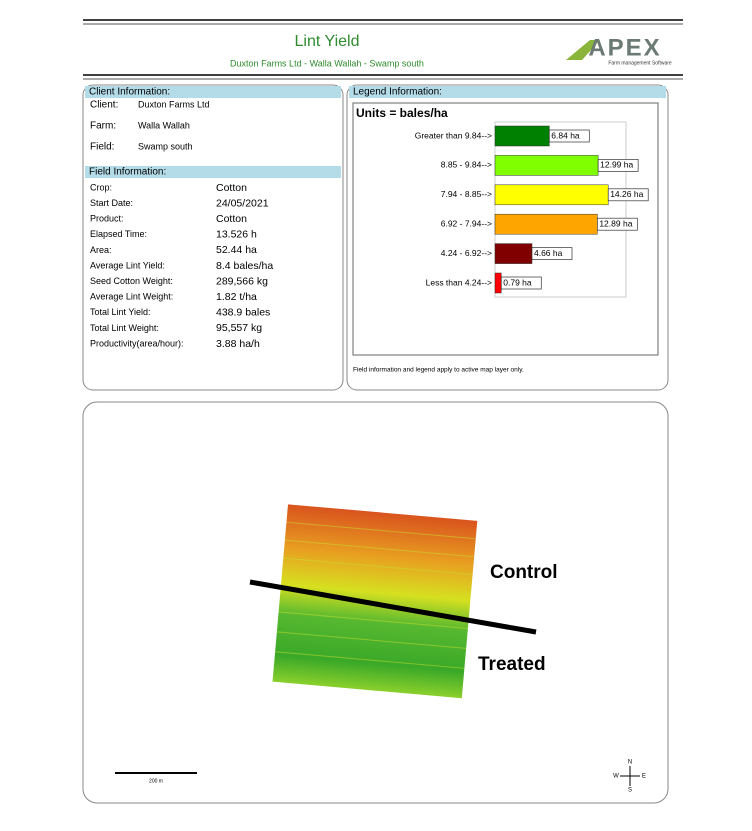 The image size is (752, 831). I want to click on field-yield, so click(375, 601).